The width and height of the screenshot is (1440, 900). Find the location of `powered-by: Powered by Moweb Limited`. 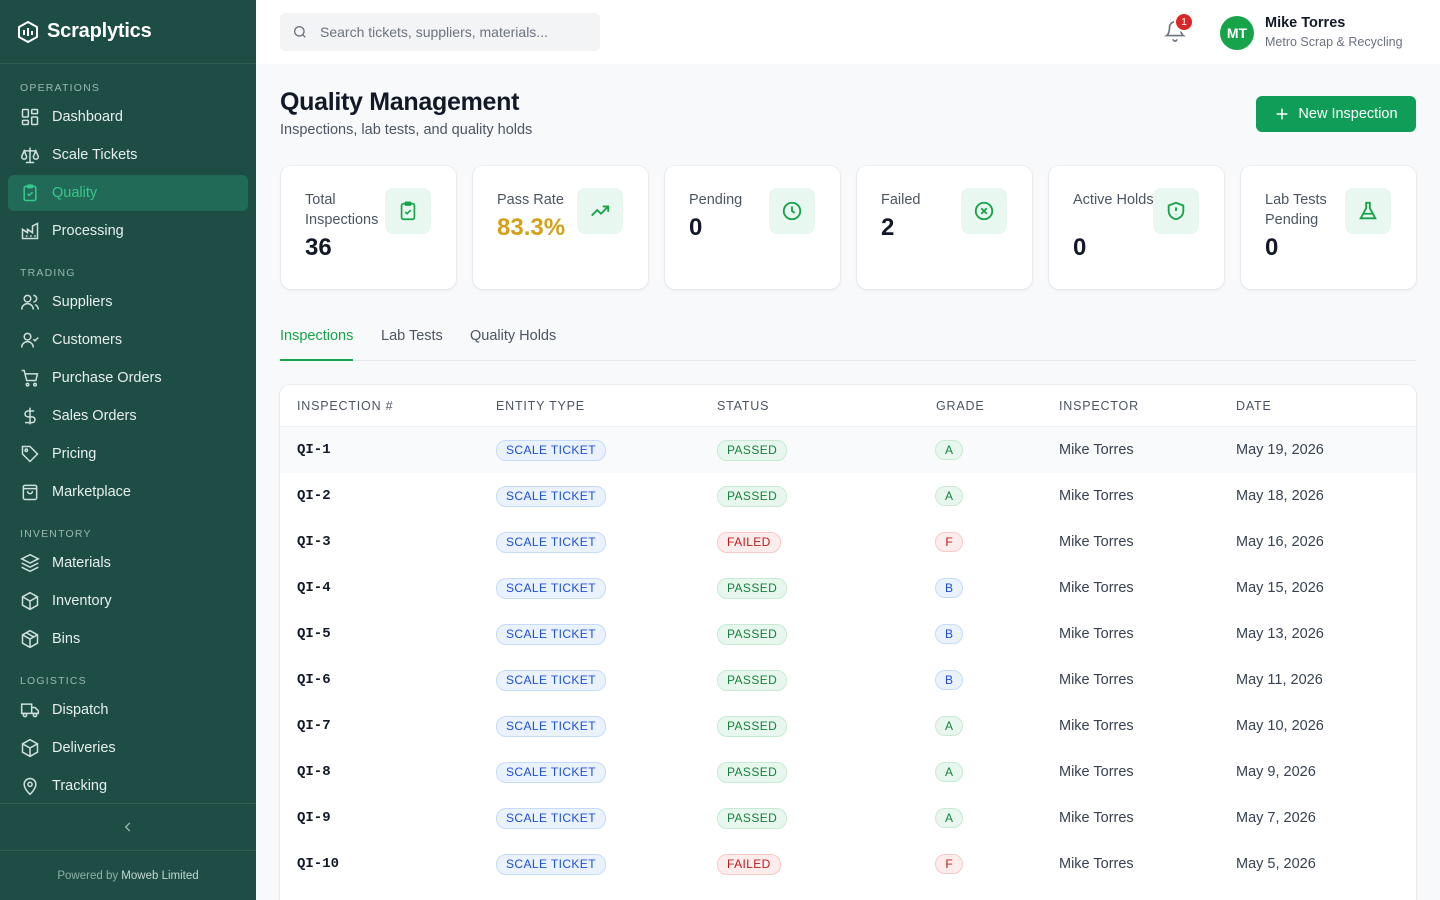

powered-by: Powered by Moweb Limited is located at coordinates (128, 876).